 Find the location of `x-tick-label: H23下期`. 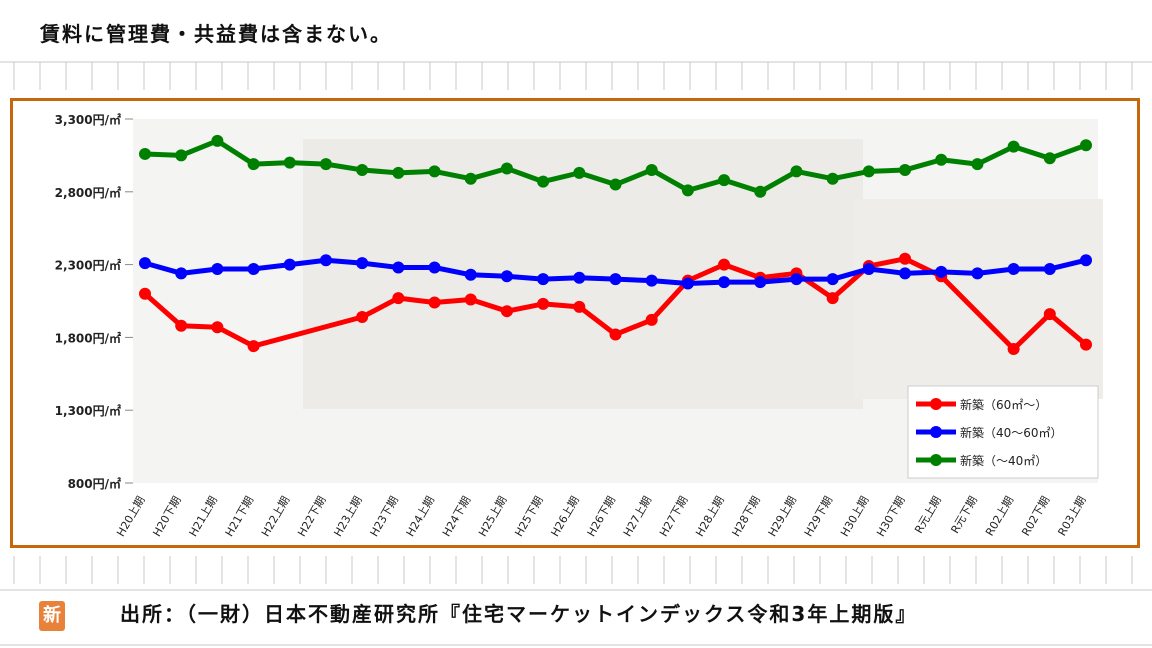

x-tick-label: H23下期 is located at coordinates (384, 516).